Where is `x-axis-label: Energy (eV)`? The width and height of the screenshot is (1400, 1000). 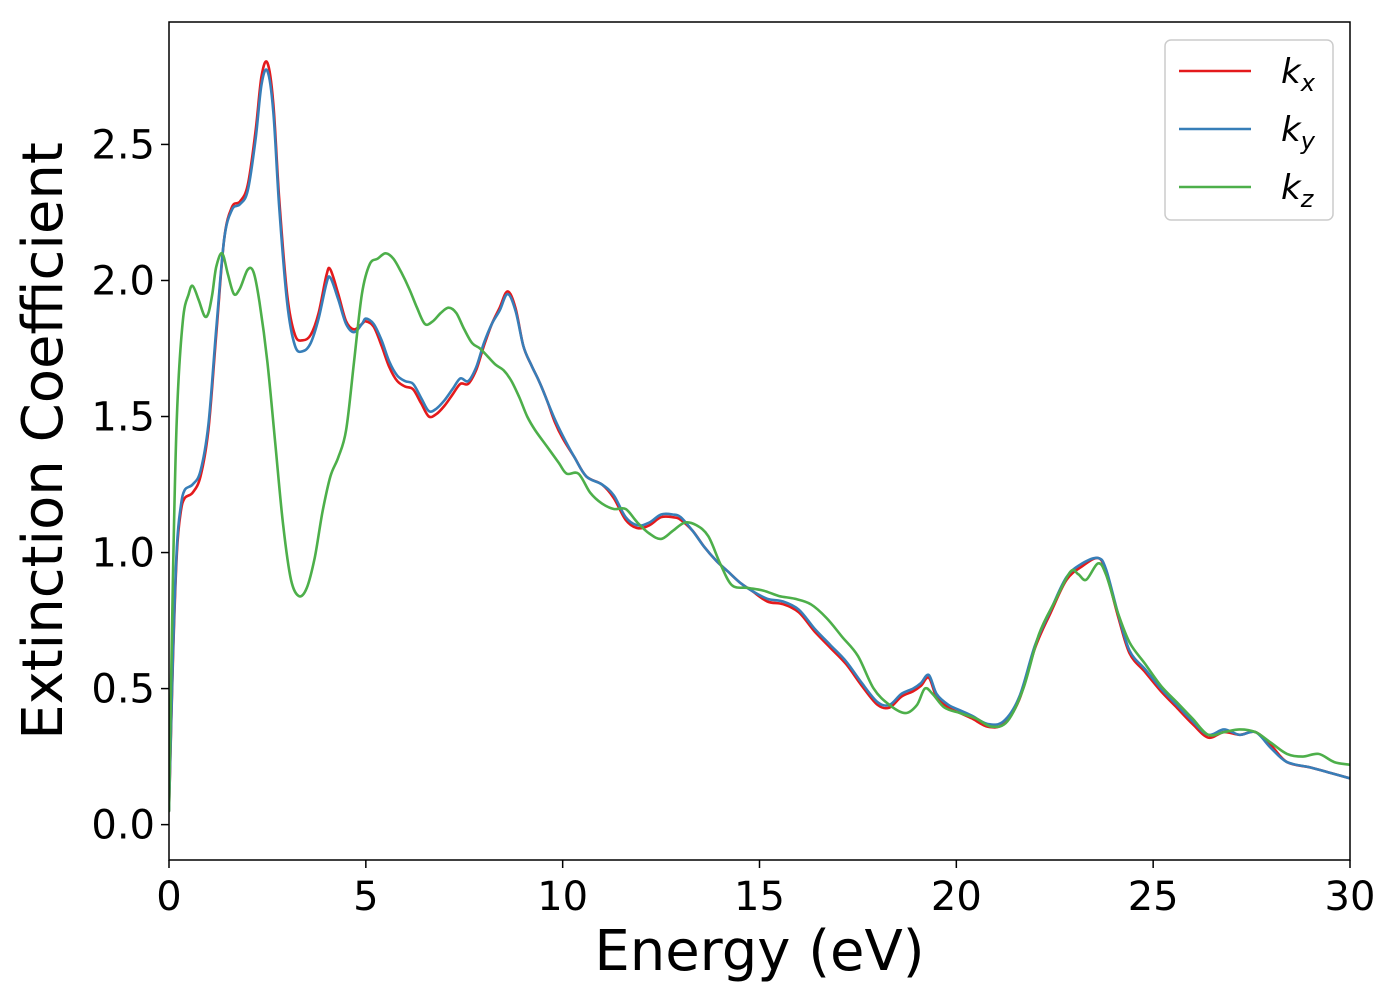
x-axis-label: Energy (eV) is located at coordinates (759, 951).